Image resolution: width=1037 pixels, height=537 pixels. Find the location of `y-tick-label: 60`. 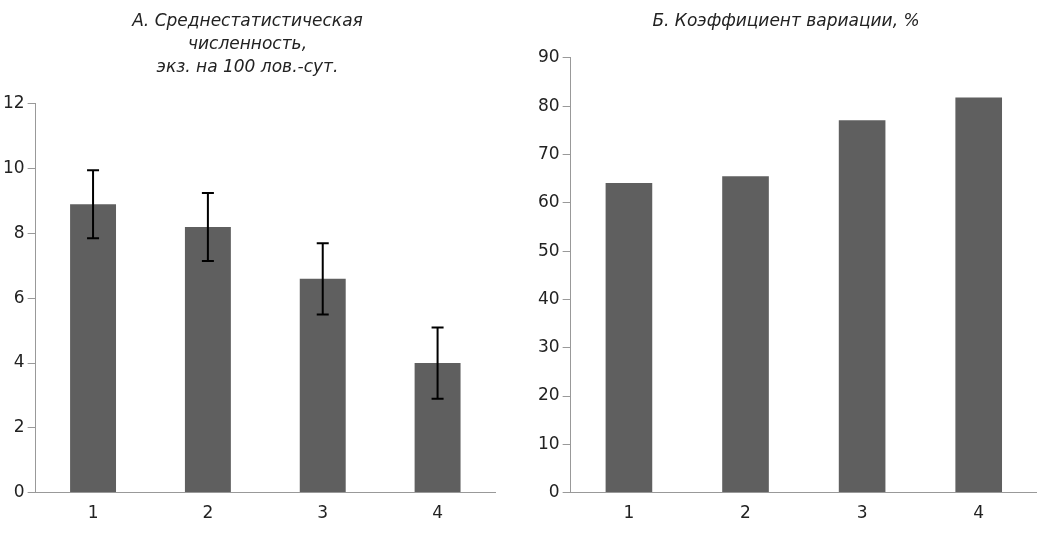

y-tick-label: 60 is located at coordinates (548, 201).